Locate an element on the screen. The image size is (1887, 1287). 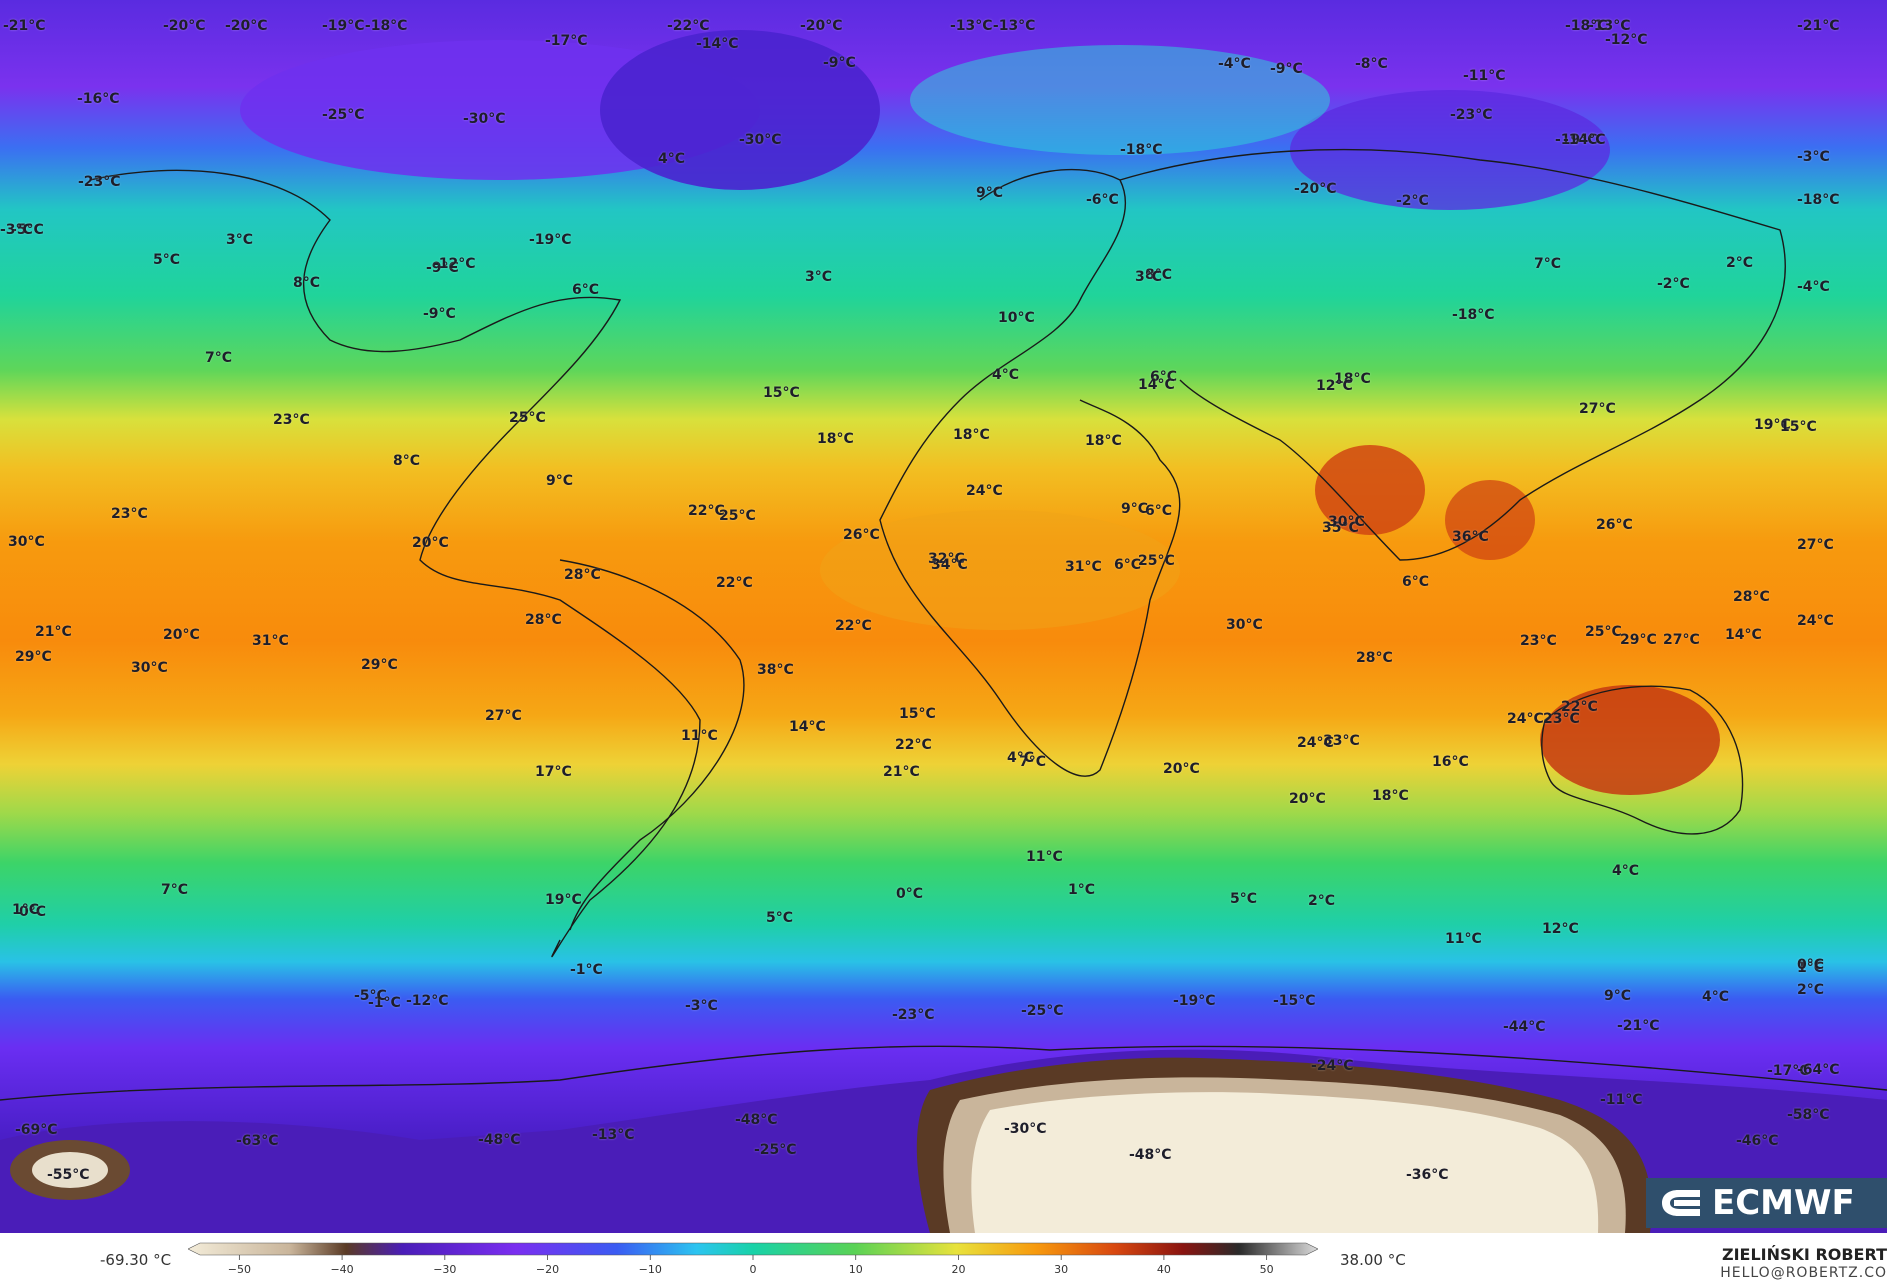
temperature-label: 5°C is located at coordinates (780, 918).